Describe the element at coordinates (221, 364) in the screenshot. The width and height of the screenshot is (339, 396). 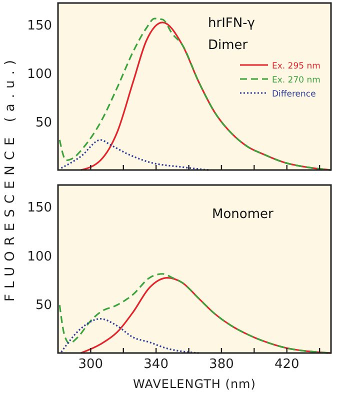
I see `x-tick-label: 380` at that location.